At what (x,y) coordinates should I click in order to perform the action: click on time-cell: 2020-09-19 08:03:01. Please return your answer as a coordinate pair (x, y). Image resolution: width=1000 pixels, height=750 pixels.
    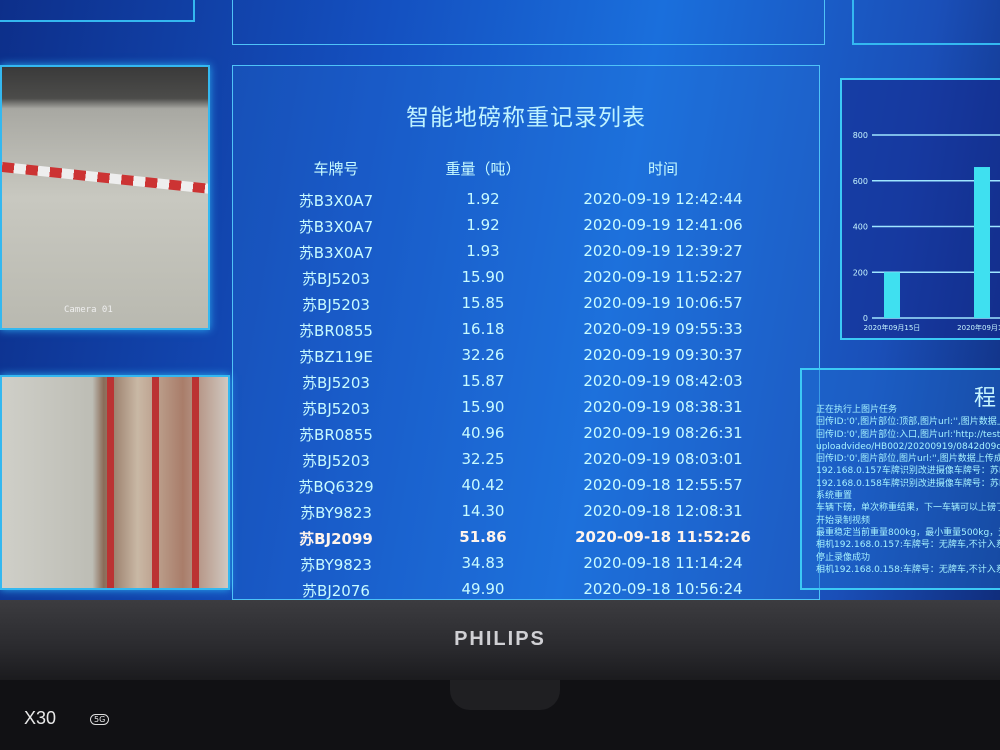
    Looking at the image, I should click on (663, 459).